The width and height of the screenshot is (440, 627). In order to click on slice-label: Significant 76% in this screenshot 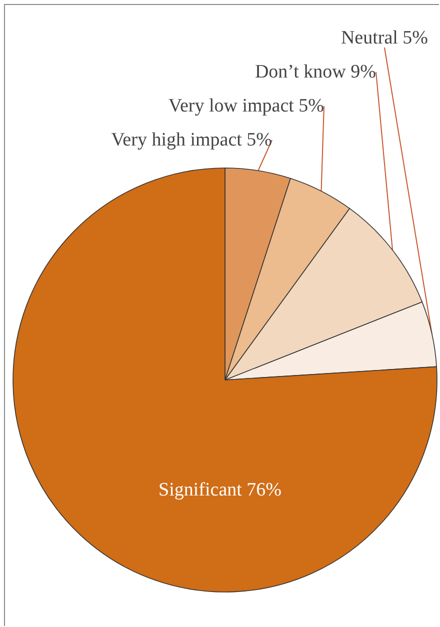, I will do `click(220, 490)`.